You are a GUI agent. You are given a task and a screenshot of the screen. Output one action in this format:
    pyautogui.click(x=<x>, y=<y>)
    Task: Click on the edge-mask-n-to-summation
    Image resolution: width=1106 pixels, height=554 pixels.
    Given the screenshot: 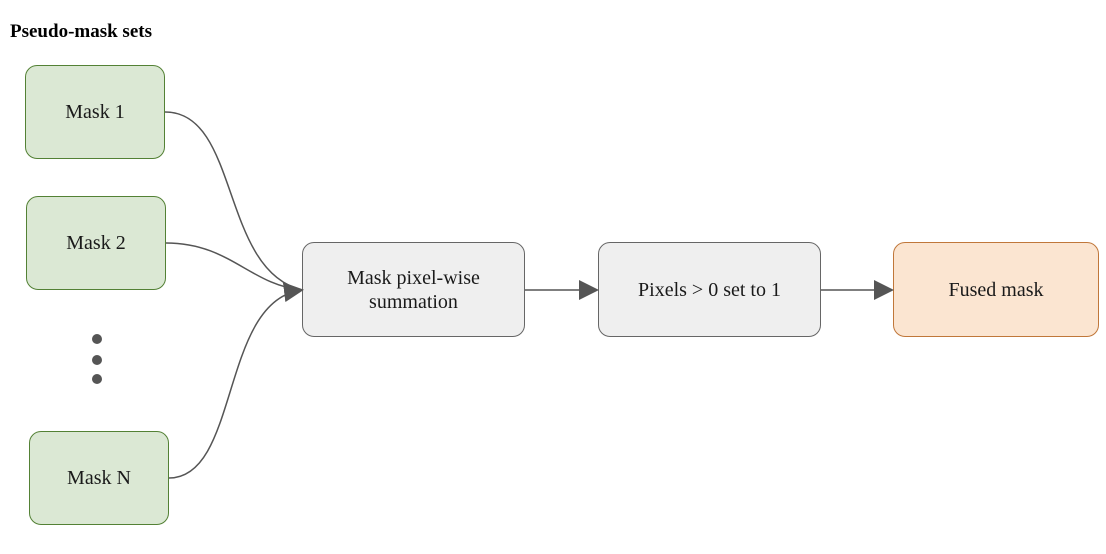 What is the action you would take?
    pyautogui.click(x=236, y=380)
    